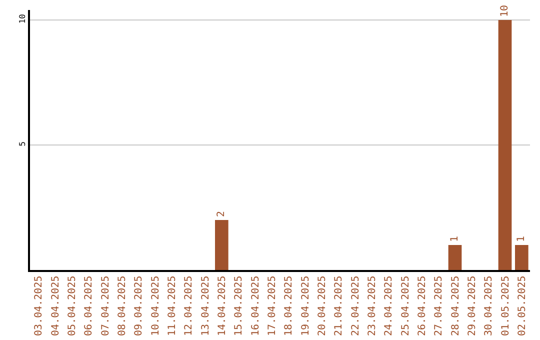  What do you see at coordinates (239, 306) in the screenshot?
I see `x-tick-label: 15.04.2025` at bounding box center [239, 306].